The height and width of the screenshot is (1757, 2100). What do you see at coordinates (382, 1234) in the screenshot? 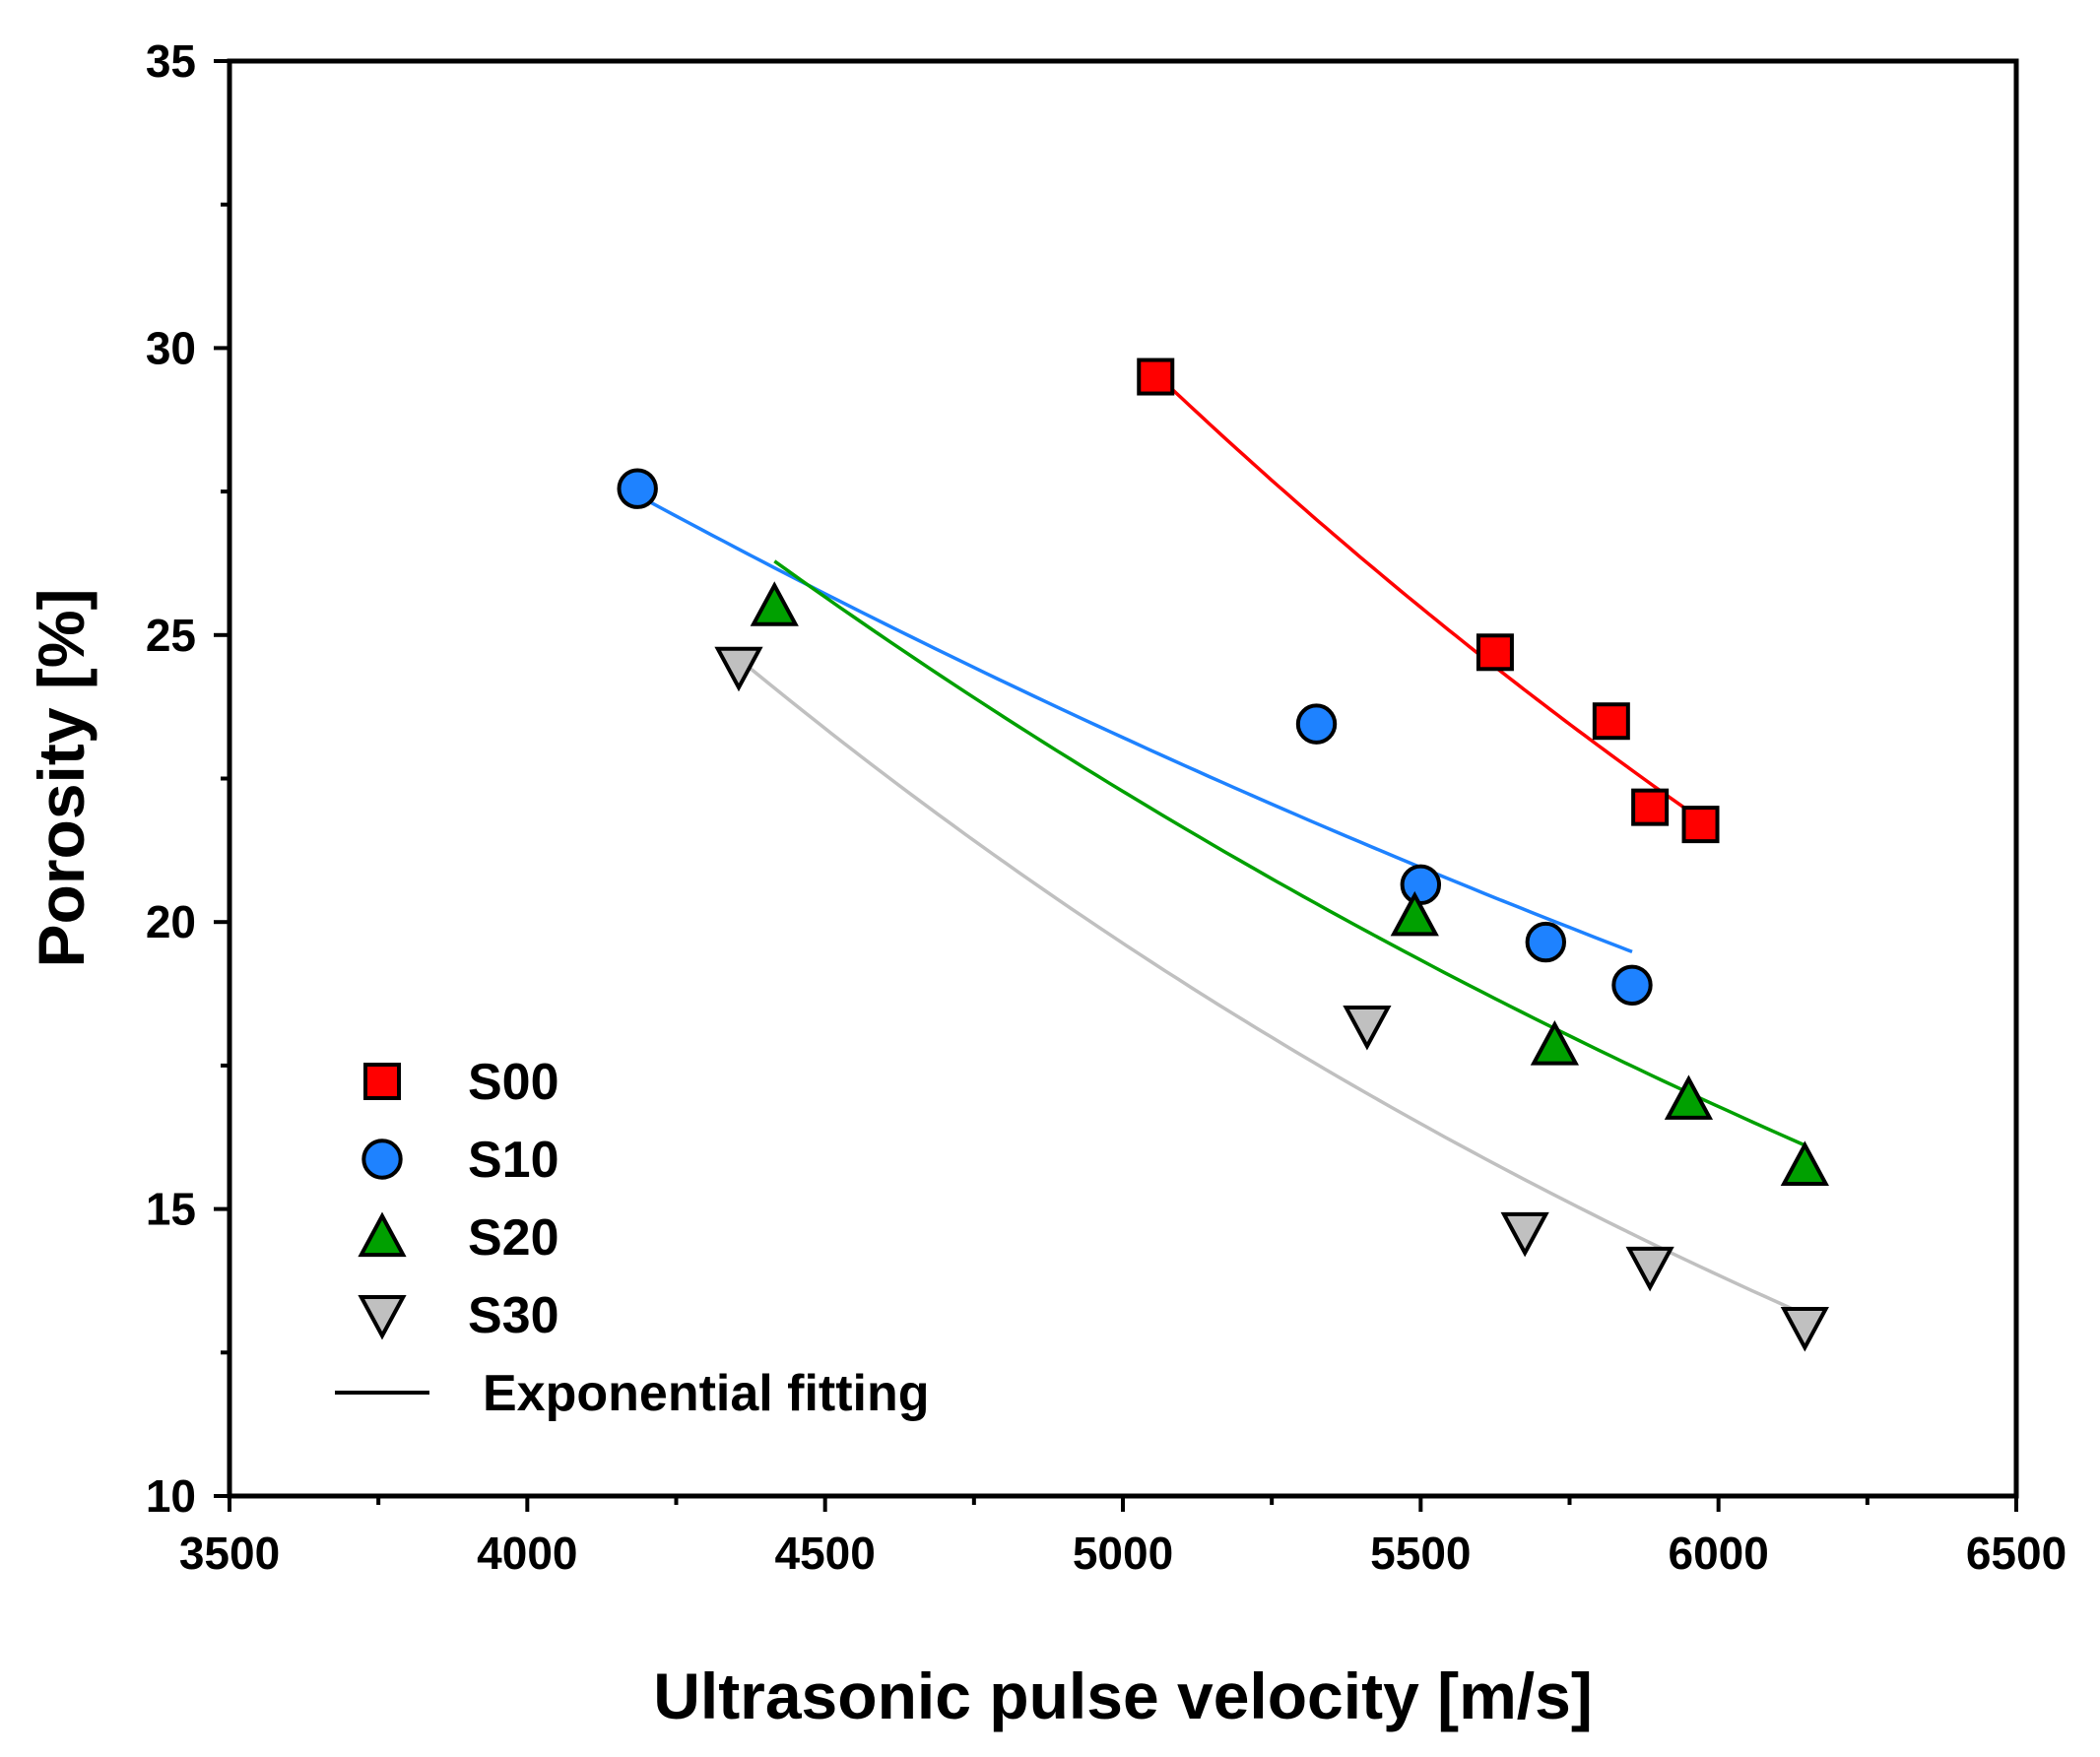
I see `legend-marker-s20` at bounding box center [382, 1234].